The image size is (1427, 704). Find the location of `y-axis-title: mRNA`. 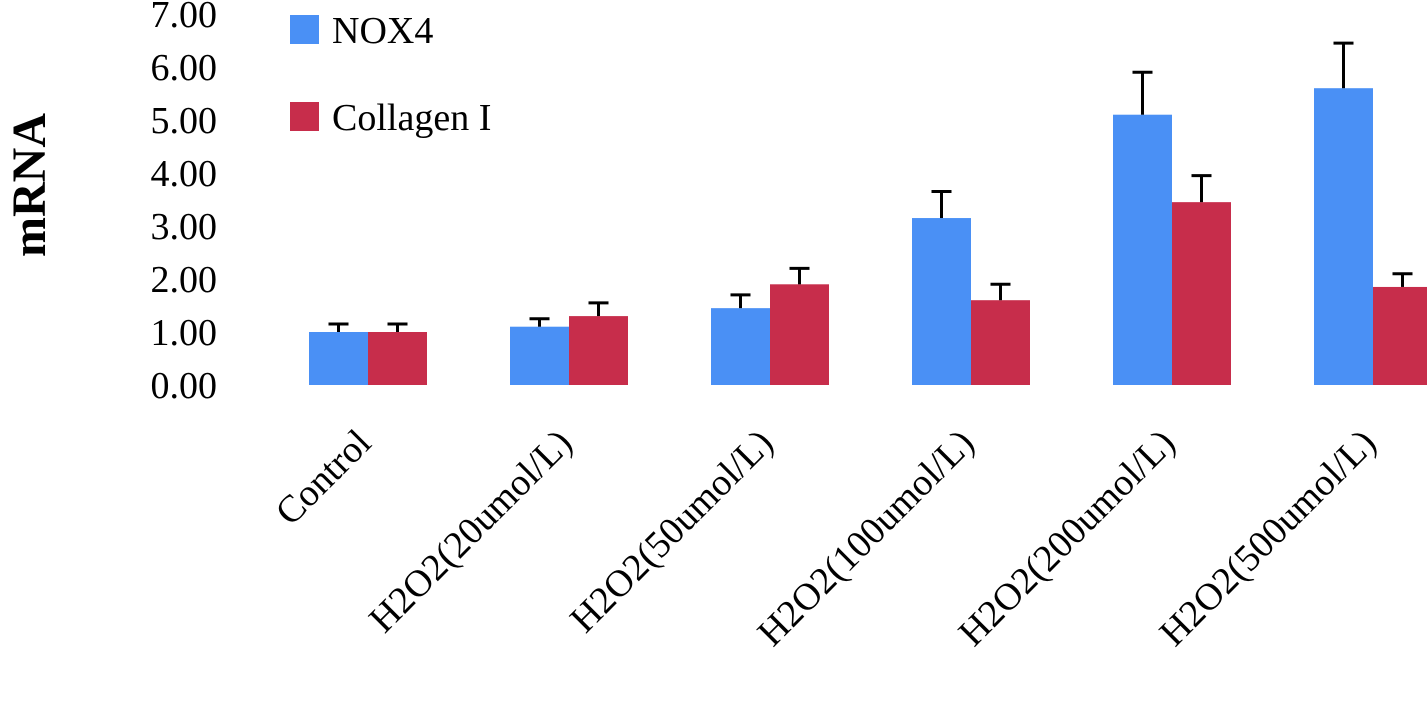

y-axis-title: mRNA is located at coordinates (29, 185).